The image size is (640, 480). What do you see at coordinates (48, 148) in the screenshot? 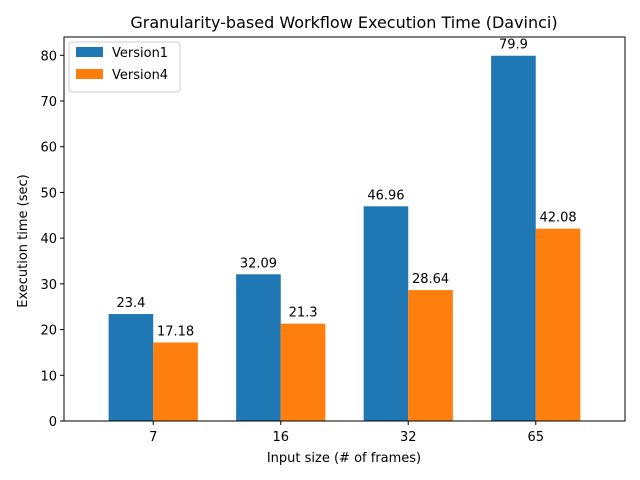
I see `y-tick-label: 60` at bounding box center [48, 148].